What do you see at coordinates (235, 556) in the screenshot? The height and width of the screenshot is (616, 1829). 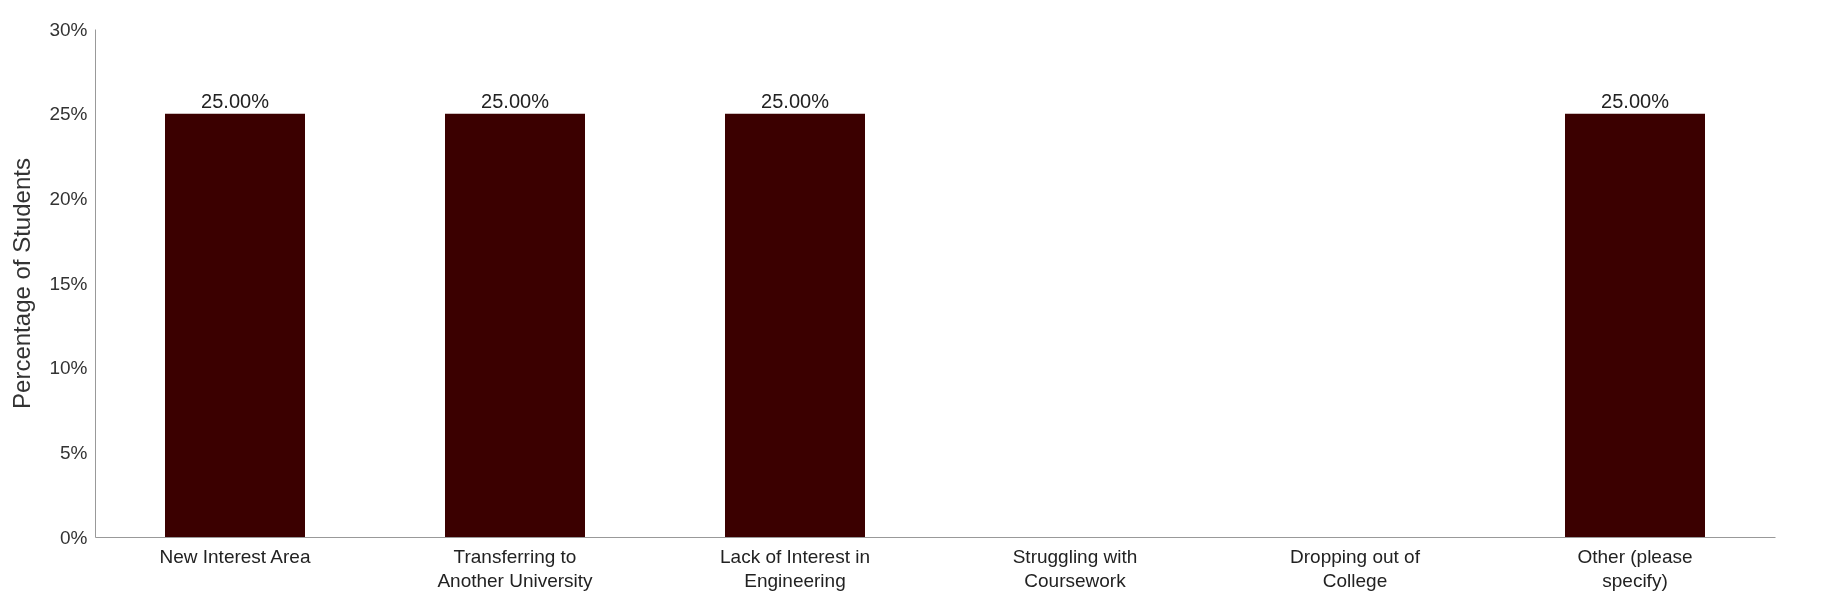 I see `x-tick-label: New Interest Area` at bounding box center [235, 556].